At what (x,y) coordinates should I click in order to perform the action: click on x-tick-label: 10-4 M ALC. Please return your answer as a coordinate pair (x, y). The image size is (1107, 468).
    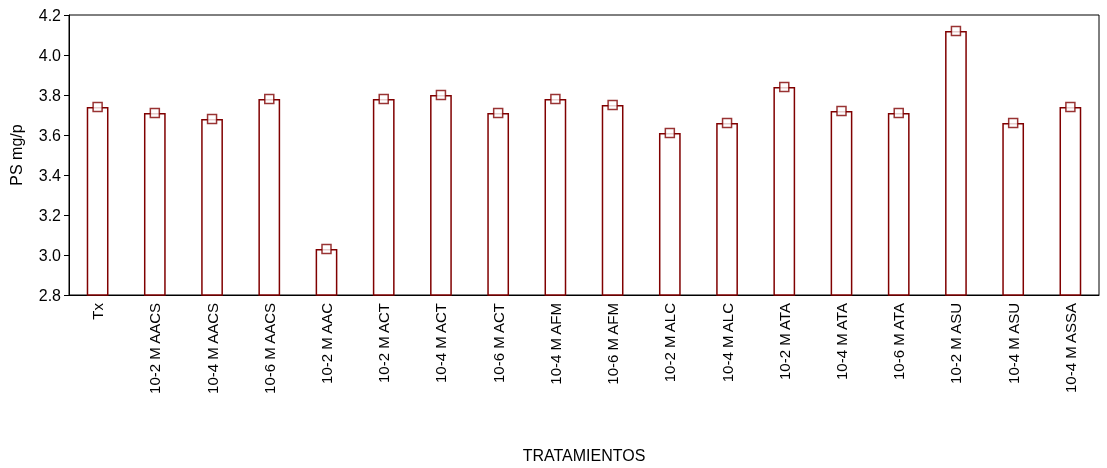
    Looking at the image, I should click on (727, 342).